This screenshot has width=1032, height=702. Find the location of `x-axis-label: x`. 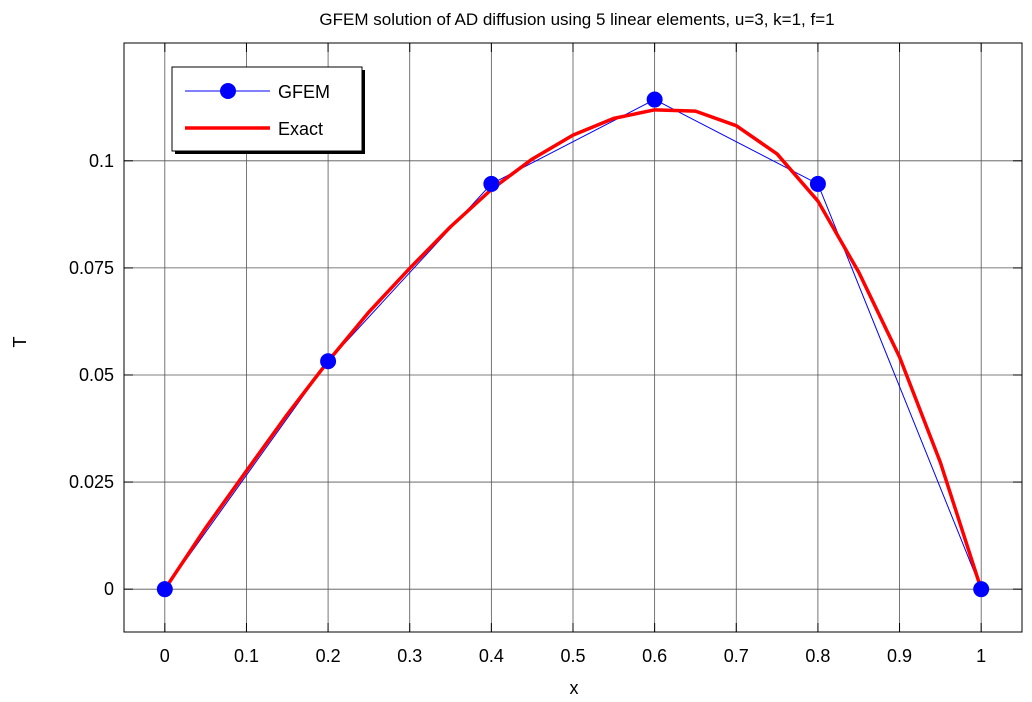

x-axis-label: x is located at coordinates (574, 688).